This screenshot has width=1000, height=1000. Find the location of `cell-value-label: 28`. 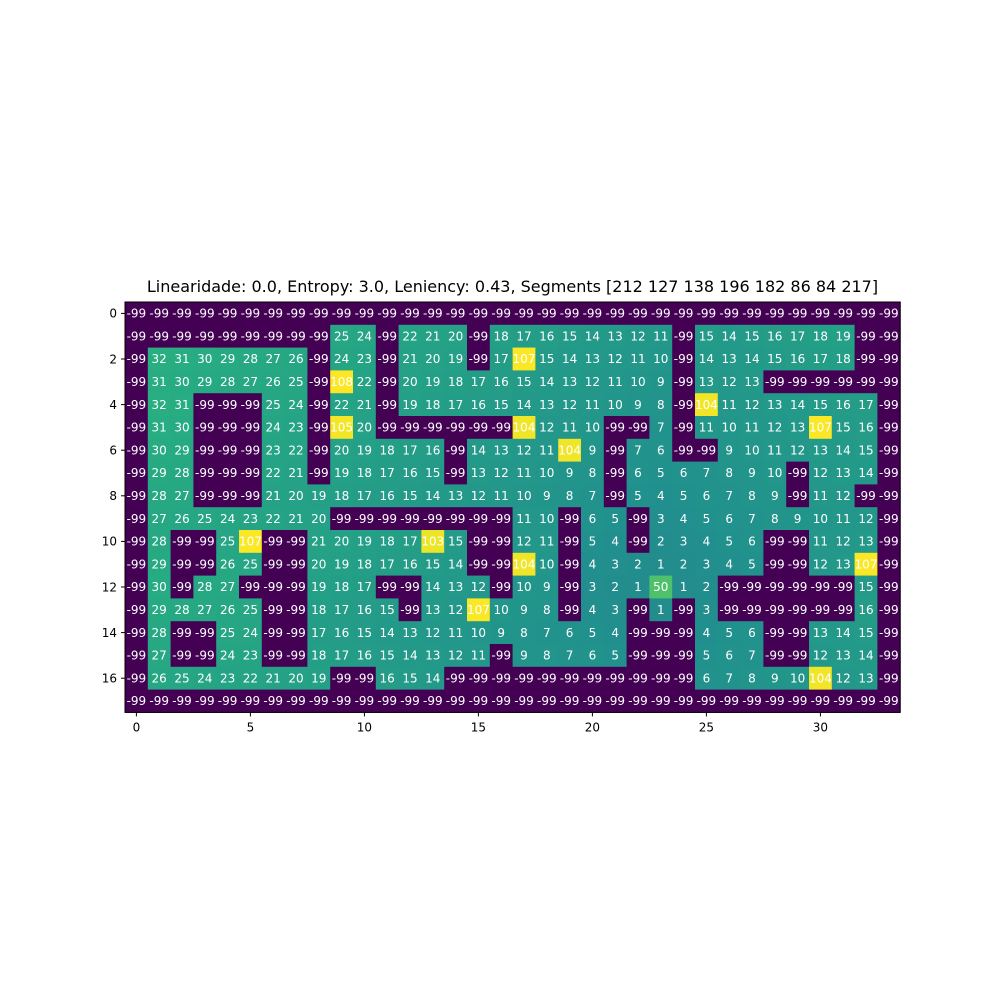

cell-value-label: 28 is located at coordinates (181, 473).